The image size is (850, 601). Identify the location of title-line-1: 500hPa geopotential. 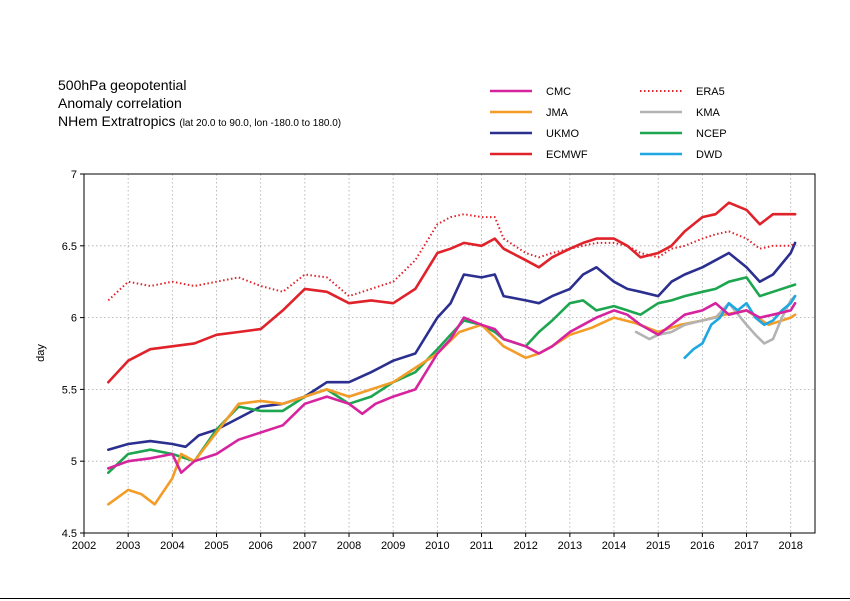
(122, 85).